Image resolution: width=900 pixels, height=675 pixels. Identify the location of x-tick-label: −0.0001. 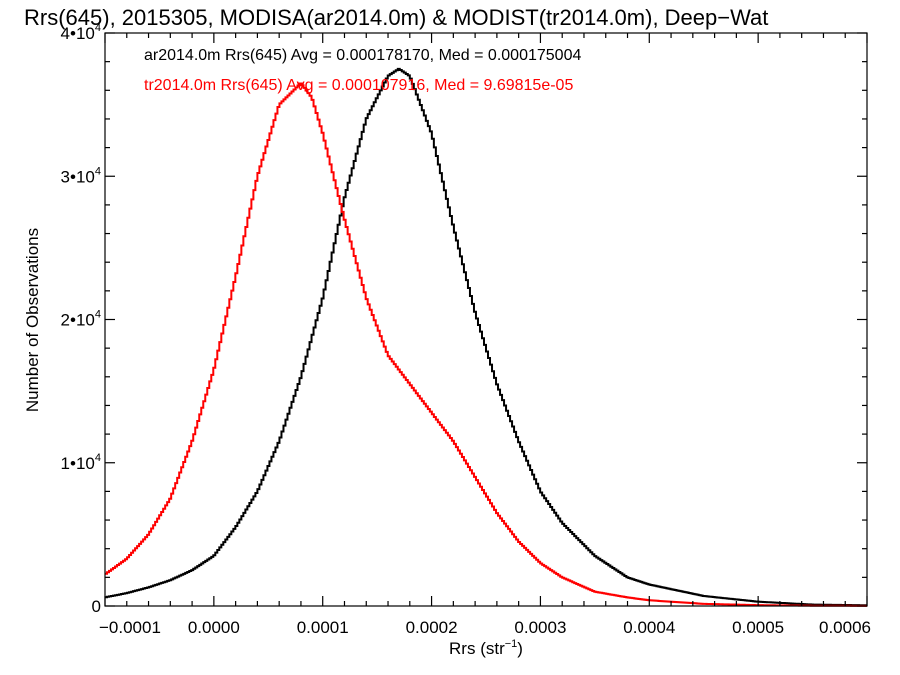
(130, 627).